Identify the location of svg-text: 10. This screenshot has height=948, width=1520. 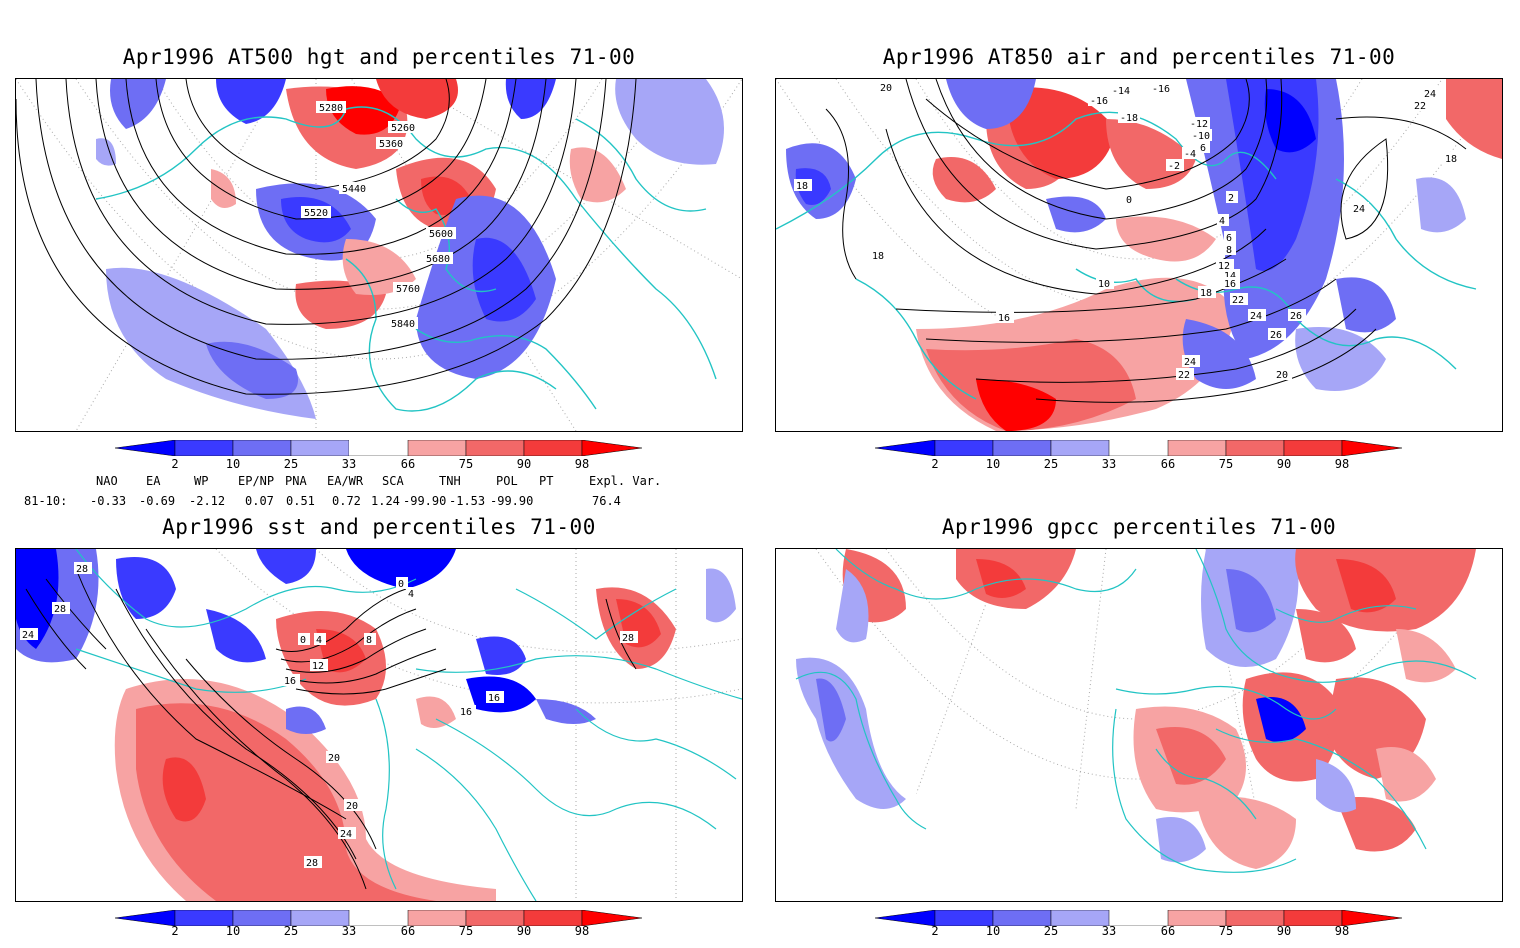
(1104, 284).